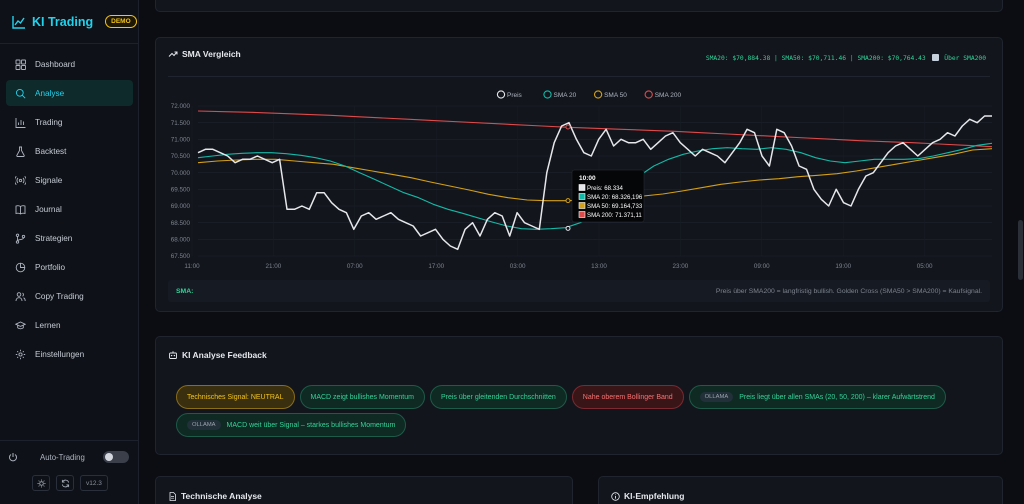 This screenshot has width=1024, height=504. What do you see at coordinates (50, 267) in the screenshot?
I see `sidebar-item-label: Portfolio` at bounding box center [50, 267].